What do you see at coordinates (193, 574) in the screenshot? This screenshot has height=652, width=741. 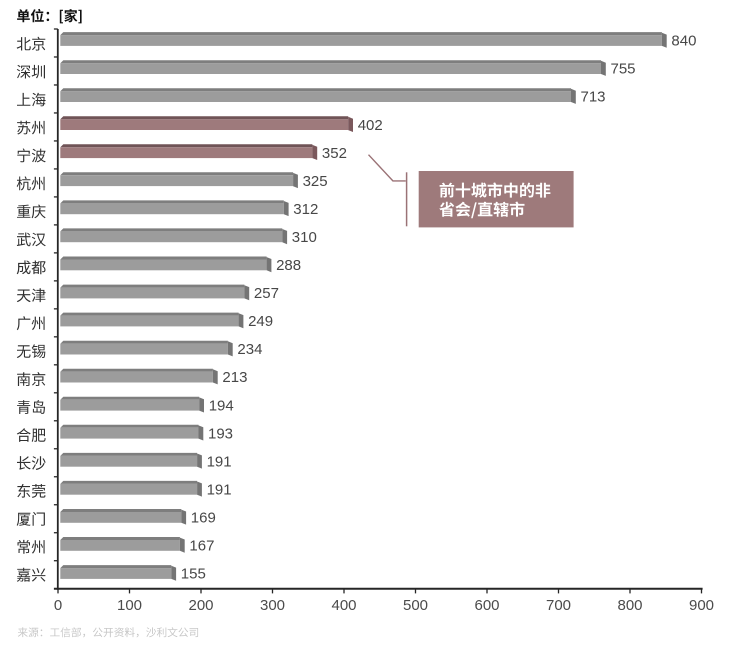 I see `svg-text: 155` at bounding box center [193, 574].